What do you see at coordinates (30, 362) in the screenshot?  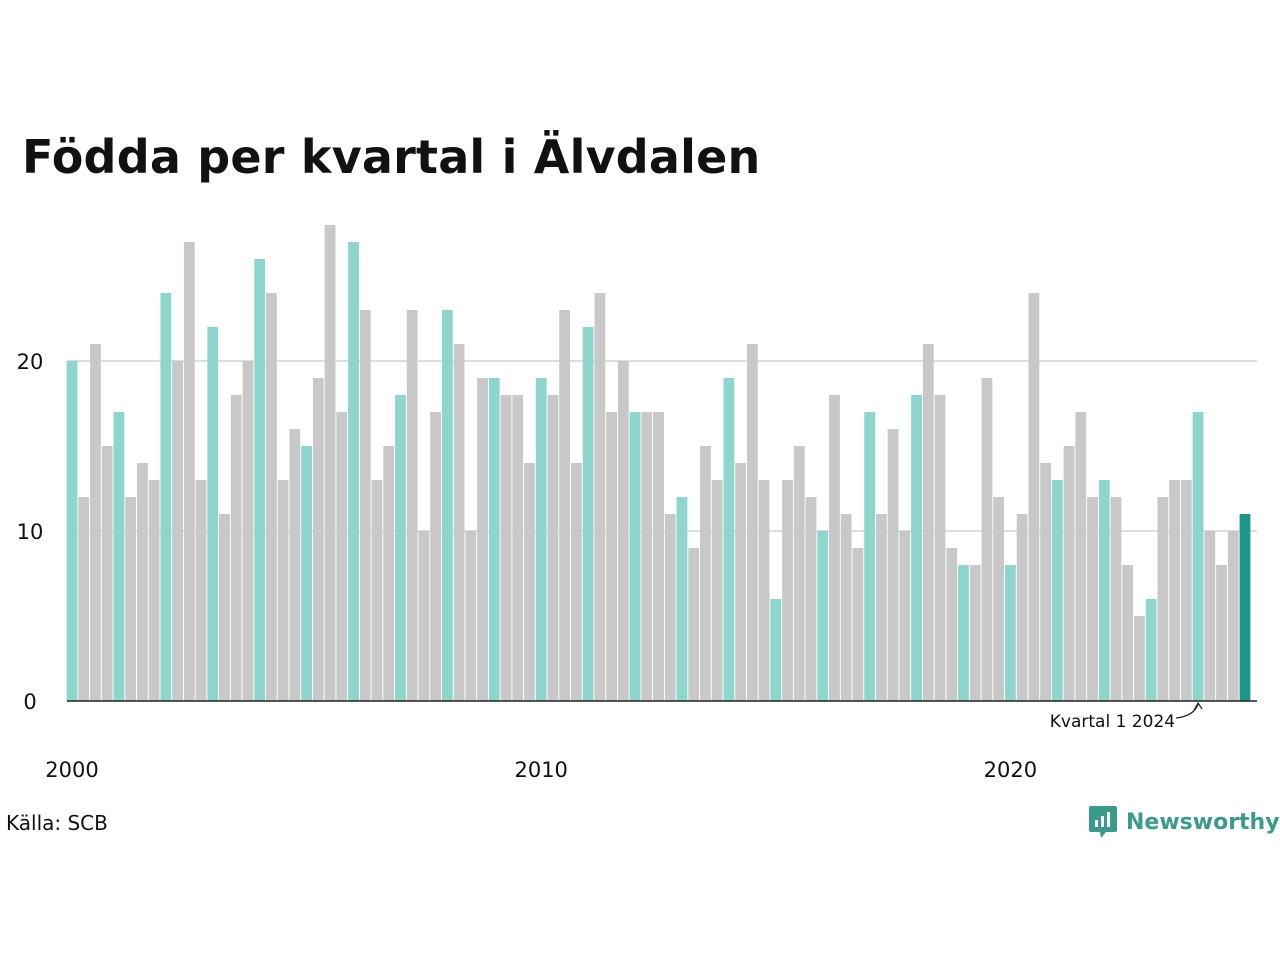 I see `y-tick-label: 20` at bounding box center [30, 362].